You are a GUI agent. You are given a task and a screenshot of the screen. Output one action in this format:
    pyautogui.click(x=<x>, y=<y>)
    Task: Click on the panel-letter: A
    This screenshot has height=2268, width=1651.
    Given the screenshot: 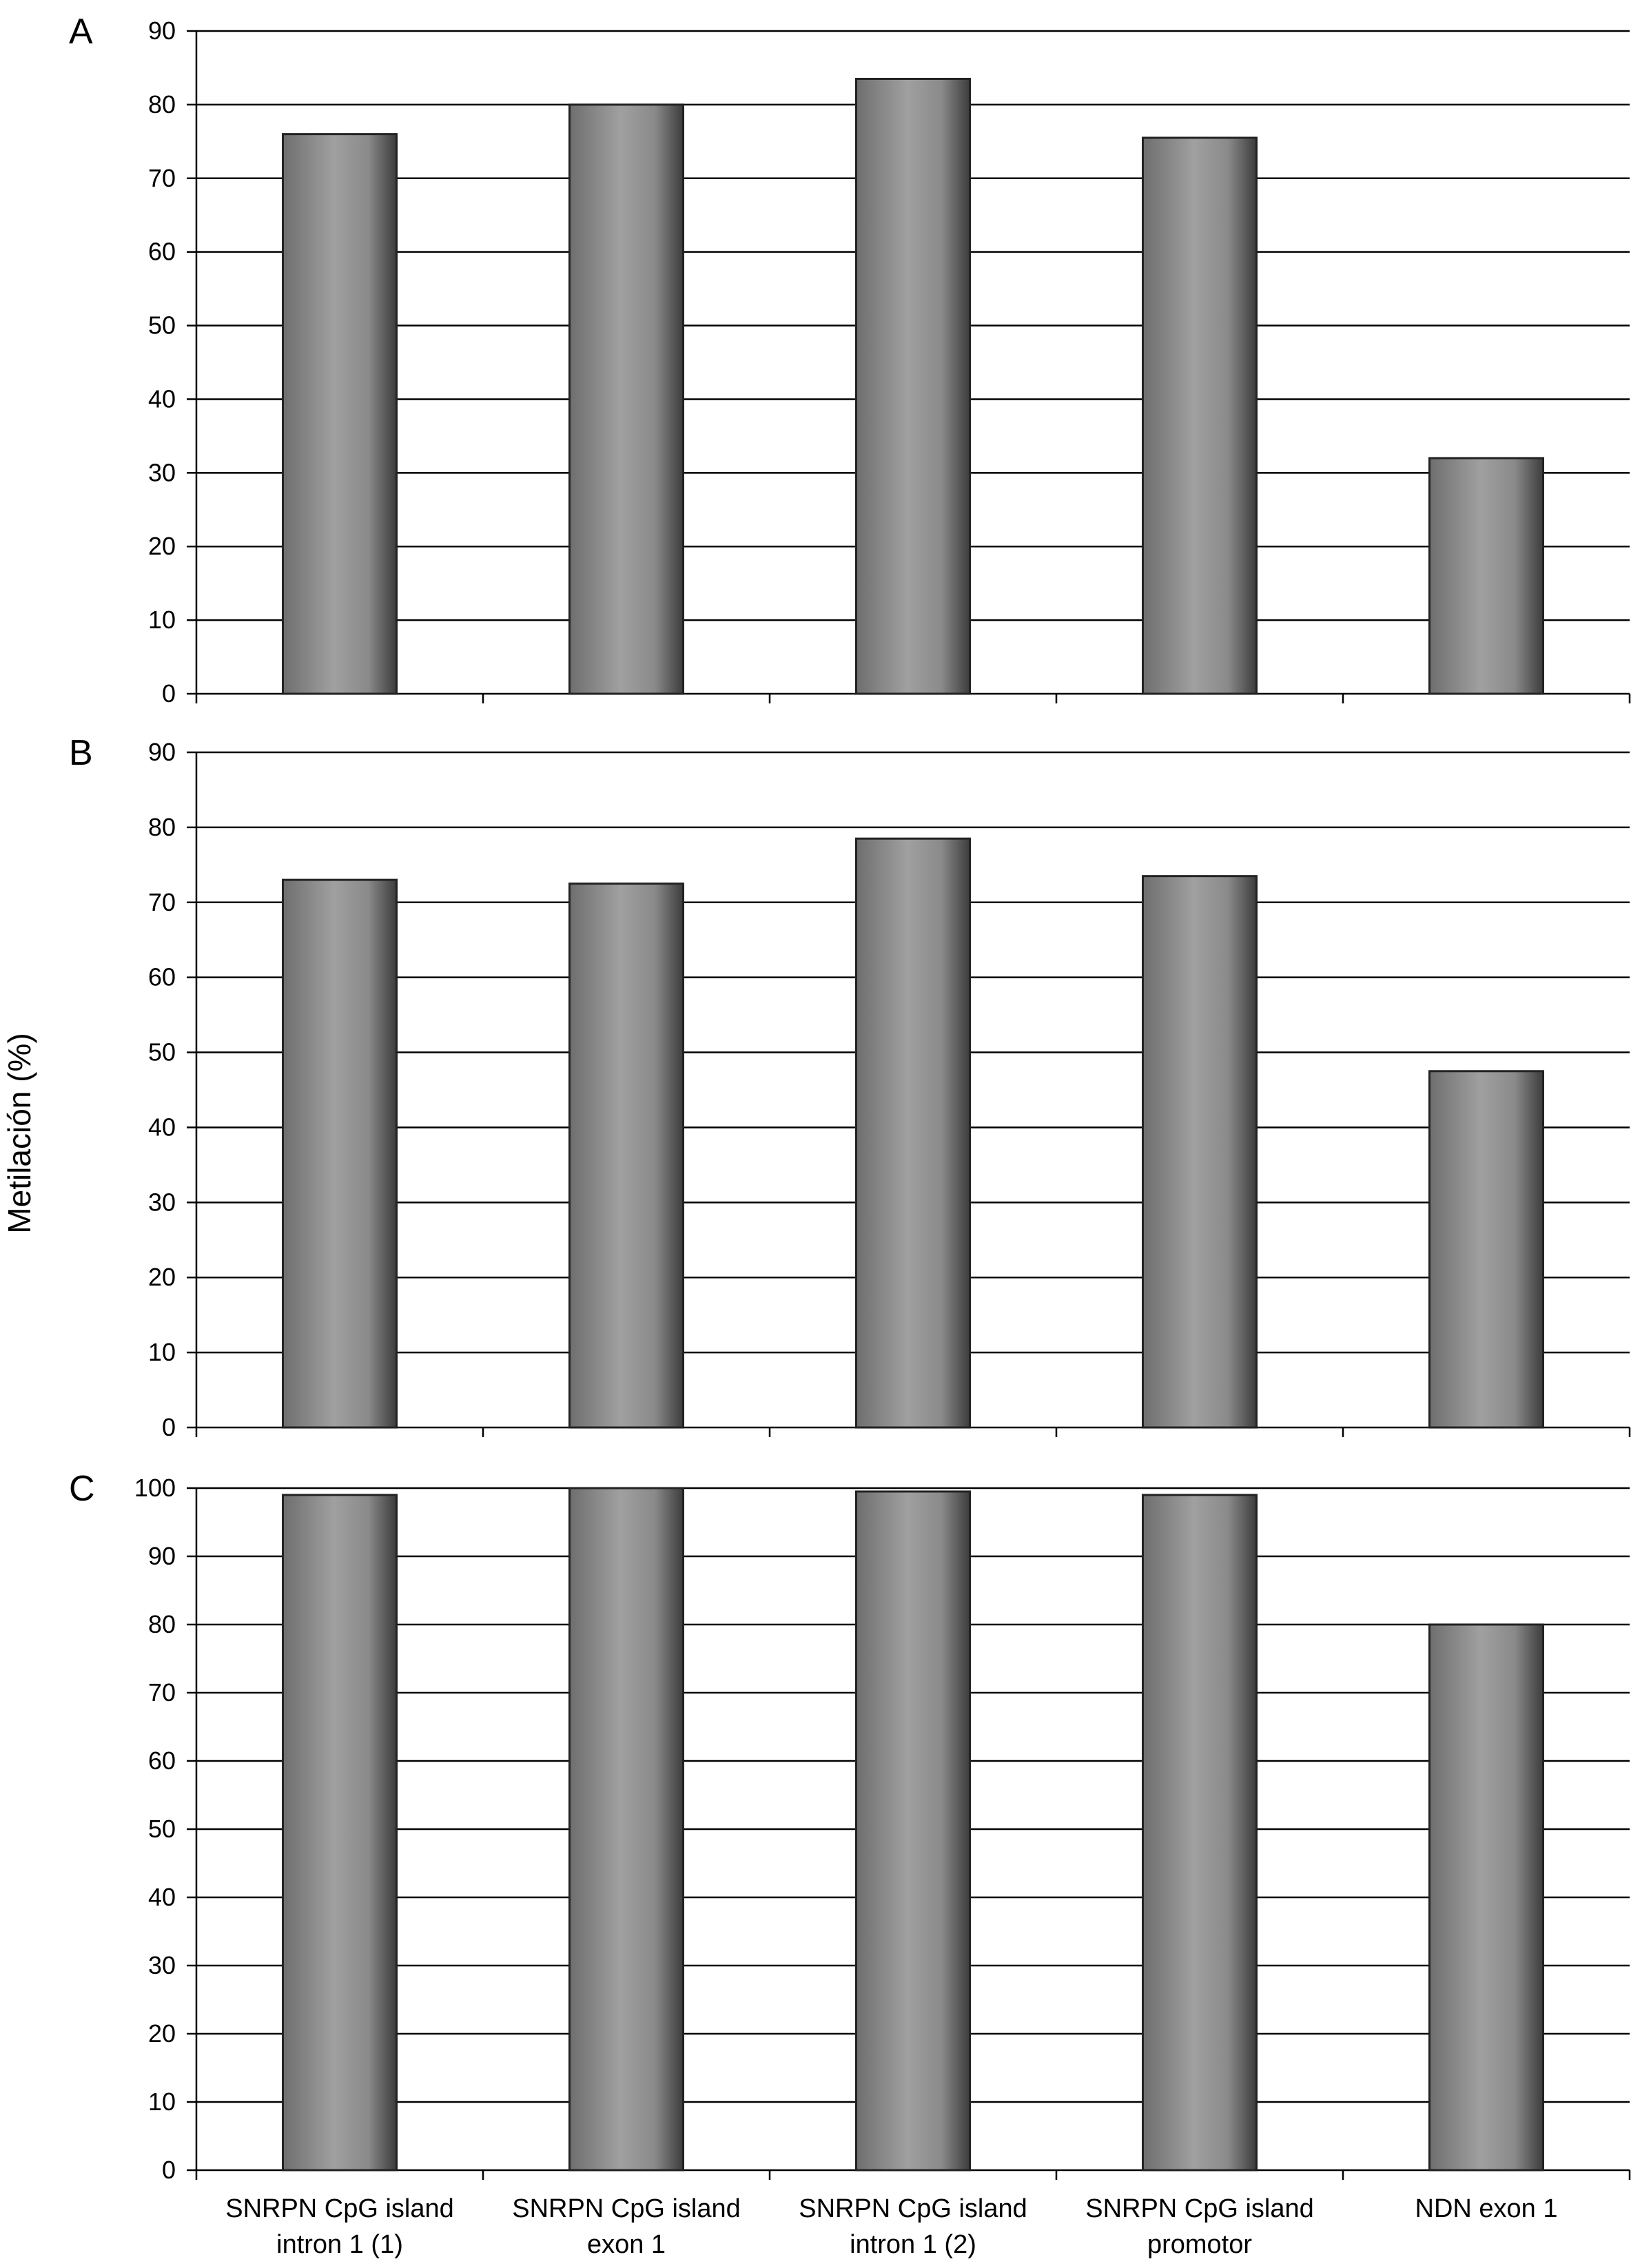 What is the action you would take?
    pyautogui.click(x=81, y=32)
    